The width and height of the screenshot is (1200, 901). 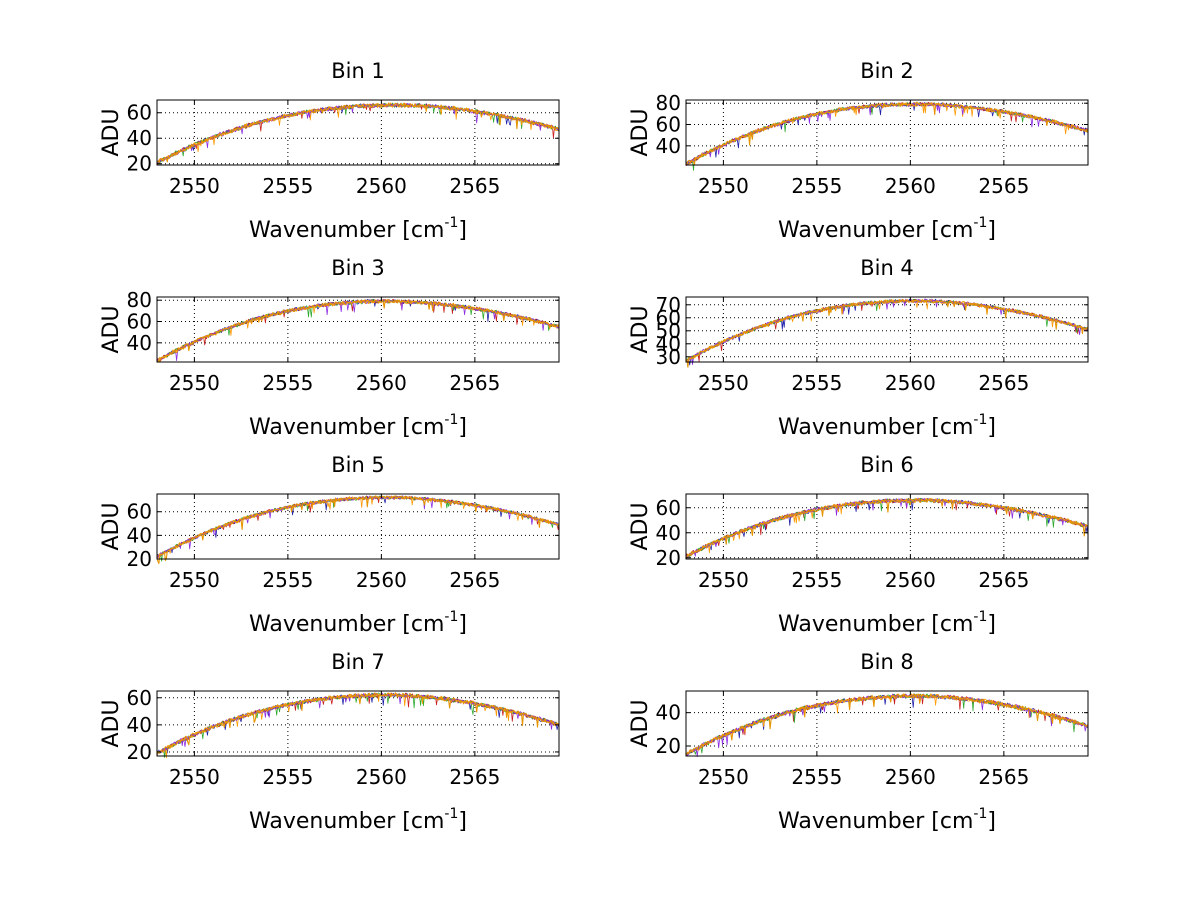 What do you see at coordinates (887, 71) in the screenshot?
I see `subplot-title: Bin 2` at bounding box center [887, 71].